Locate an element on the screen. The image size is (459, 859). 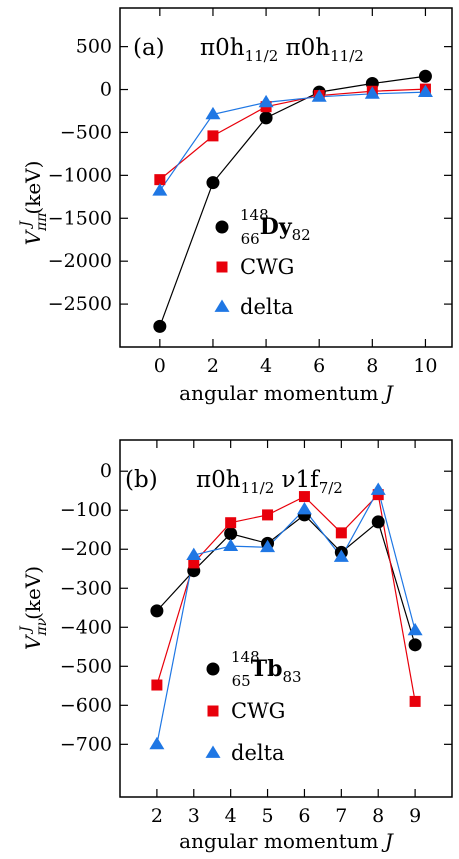
y-tick-label: −100 is located at coordinates (86, 510).